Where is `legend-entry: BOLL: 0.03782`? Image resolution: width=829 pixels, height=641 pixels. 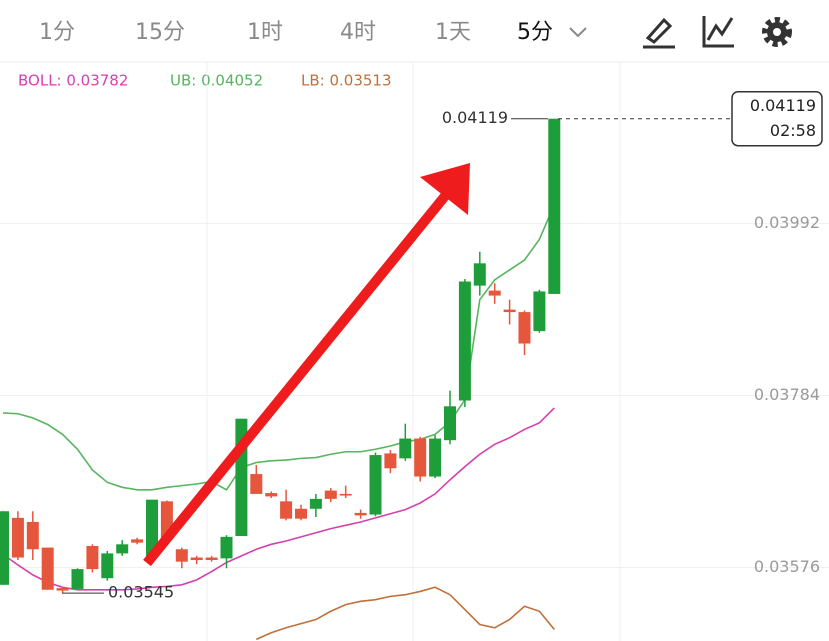
legend-entry: BOLL: 0.03782 is located at coordinates (73, 81).